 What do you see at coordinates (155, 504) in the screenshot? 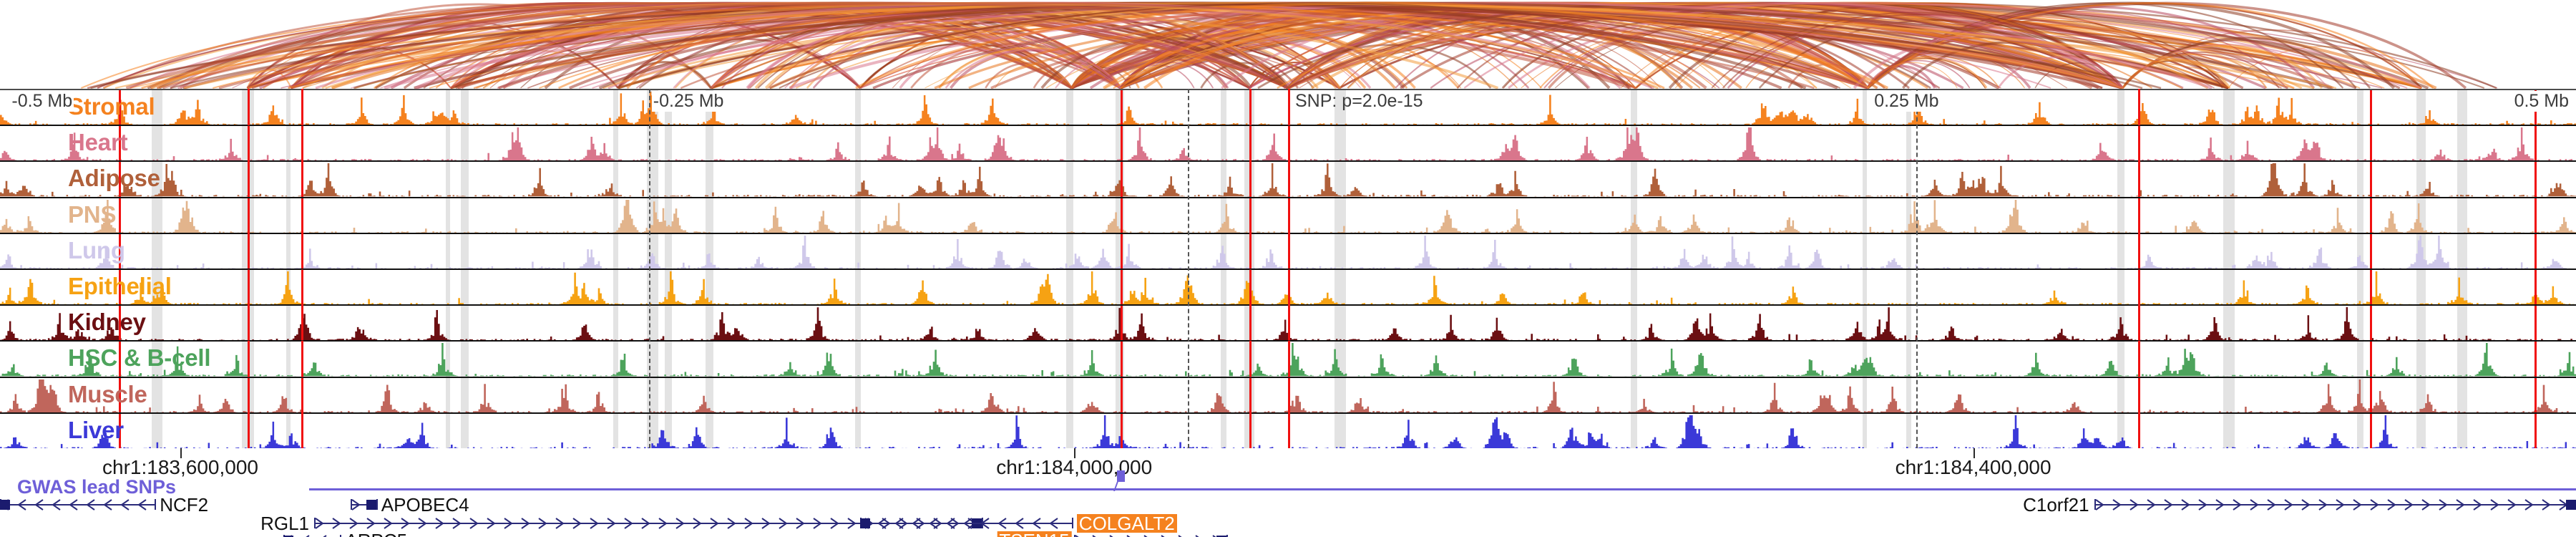
I see `gene-end-cap` at bounding box center [155, 504].